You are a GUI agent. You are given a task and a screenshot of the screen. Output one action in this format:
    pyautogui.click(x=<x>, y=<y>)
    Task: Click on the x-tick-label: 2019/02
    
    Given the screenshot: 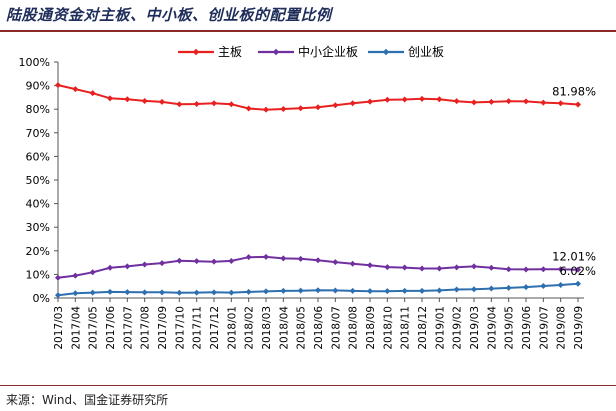 What is the action you would take?
    pyautogui.click(x=458, y=328)
    